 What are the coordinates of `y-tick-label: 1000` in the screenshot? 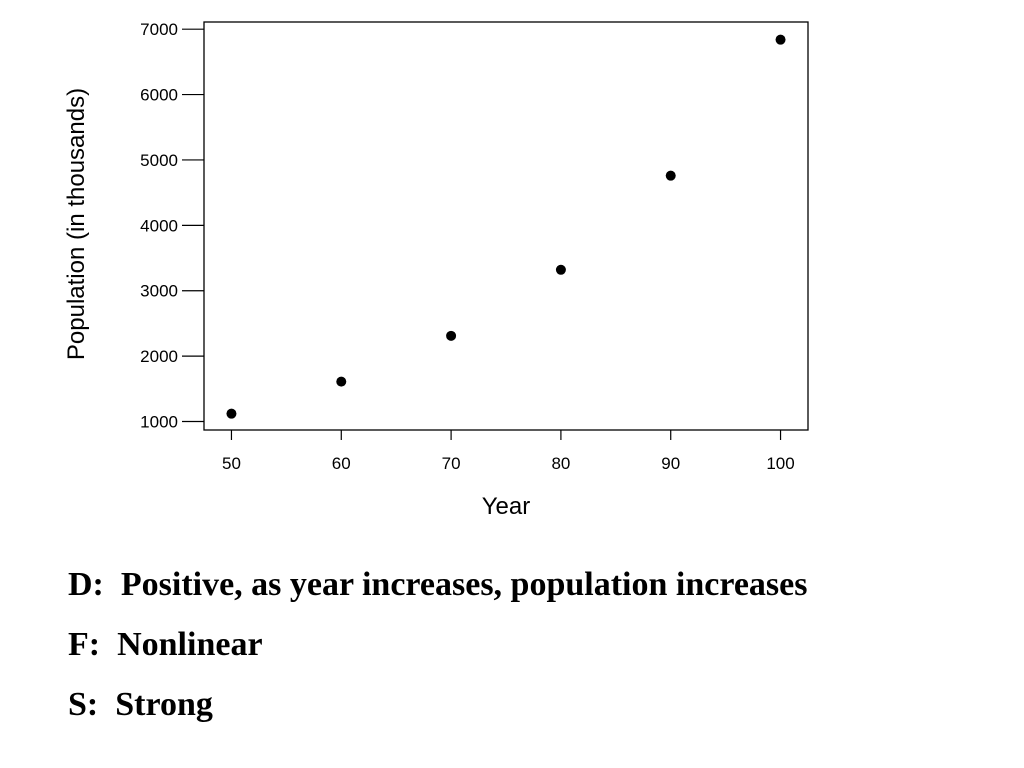 It's located at (159, 422).